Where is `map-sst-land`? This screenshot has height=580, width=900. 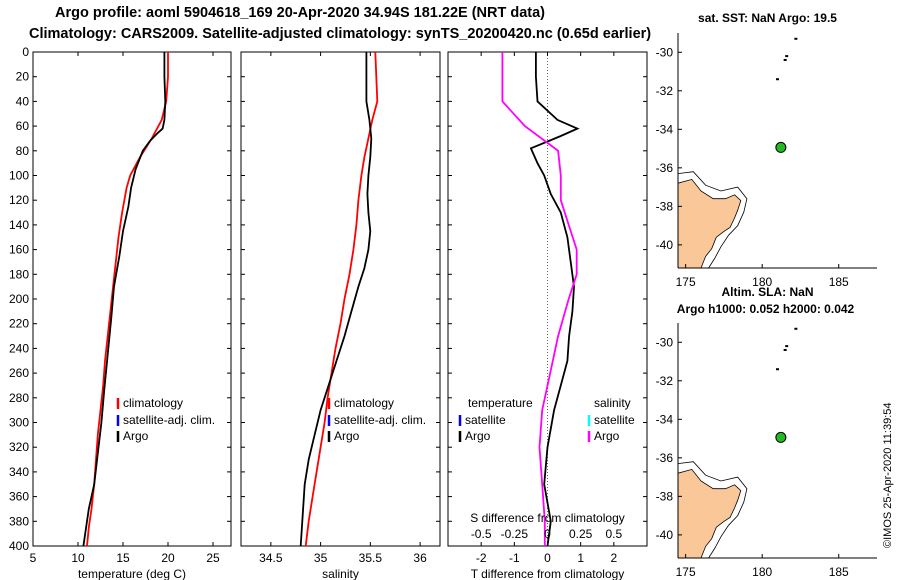
map-sst-land is located at coordinates (710, 223).